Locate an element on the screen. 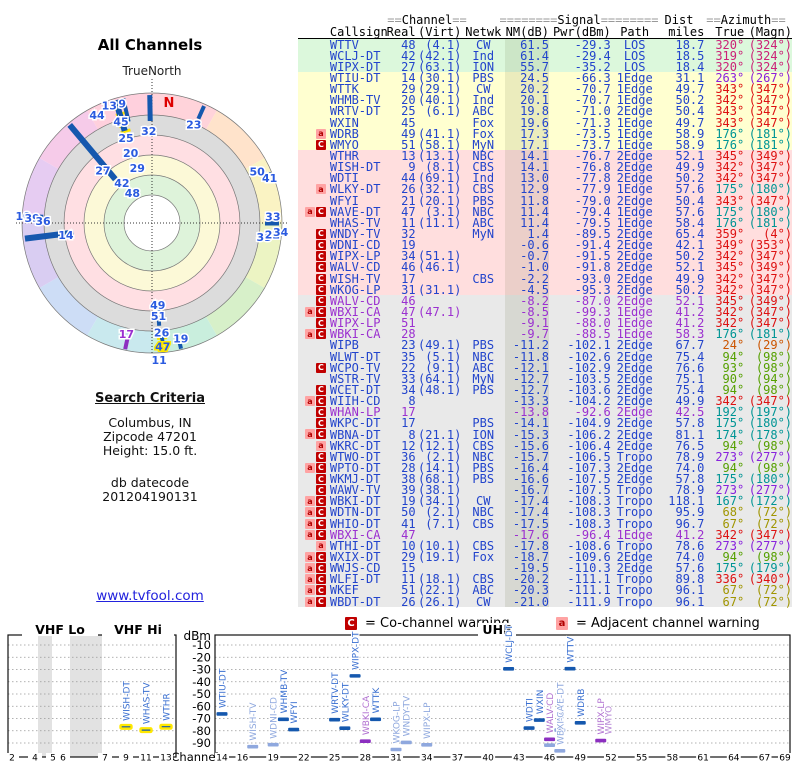  signal-bar-callsign: WALV-CD is located at coordinates (551, 713).